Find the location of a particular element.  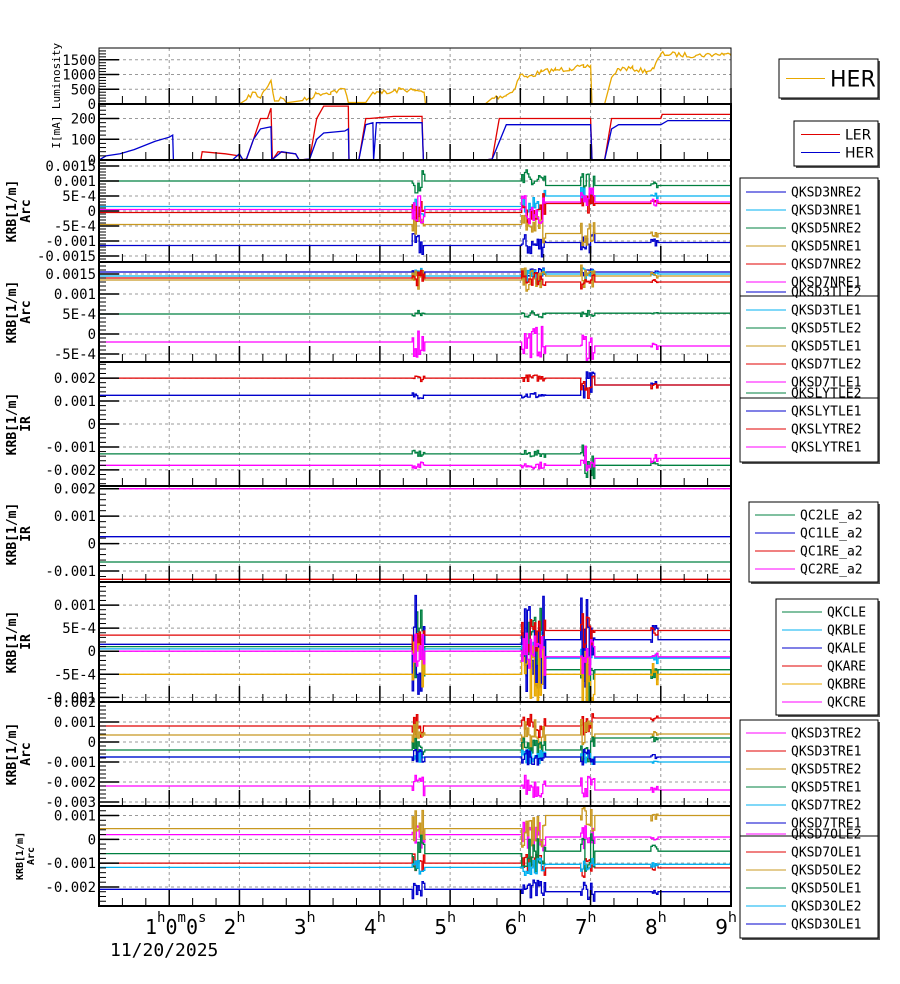

series-line-qksd5ole1 is located at coordinates (415, 853).